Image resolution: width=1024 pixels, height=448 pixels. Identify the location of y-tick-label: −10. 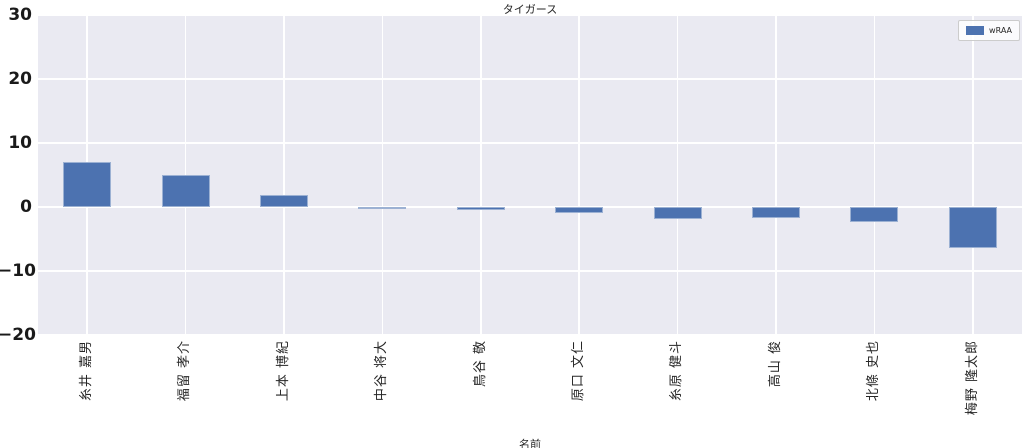
(18, 271).